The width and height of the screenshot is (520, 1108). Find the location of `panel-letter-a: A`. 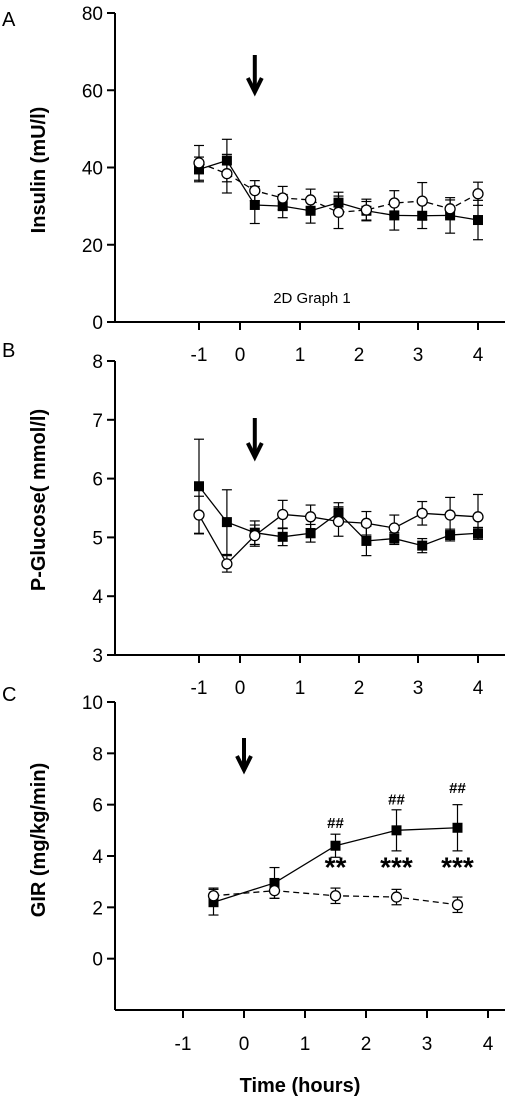

panel-letter-a: A is located at coordinates (9, 20).